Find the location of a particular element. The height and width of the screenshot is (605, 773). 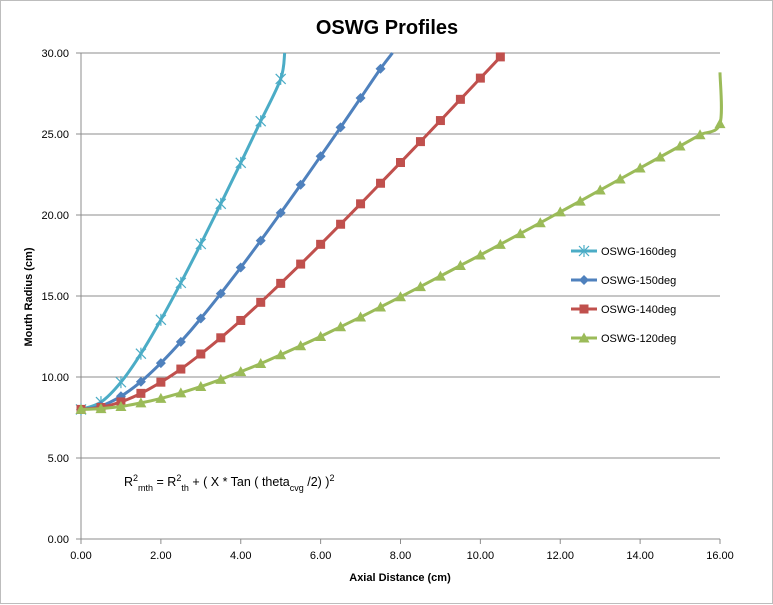

y-tick-labels: 0.00 5.00 10.00 15.00 20.00 25.00 30.00 is located at coordinates (55, 297).